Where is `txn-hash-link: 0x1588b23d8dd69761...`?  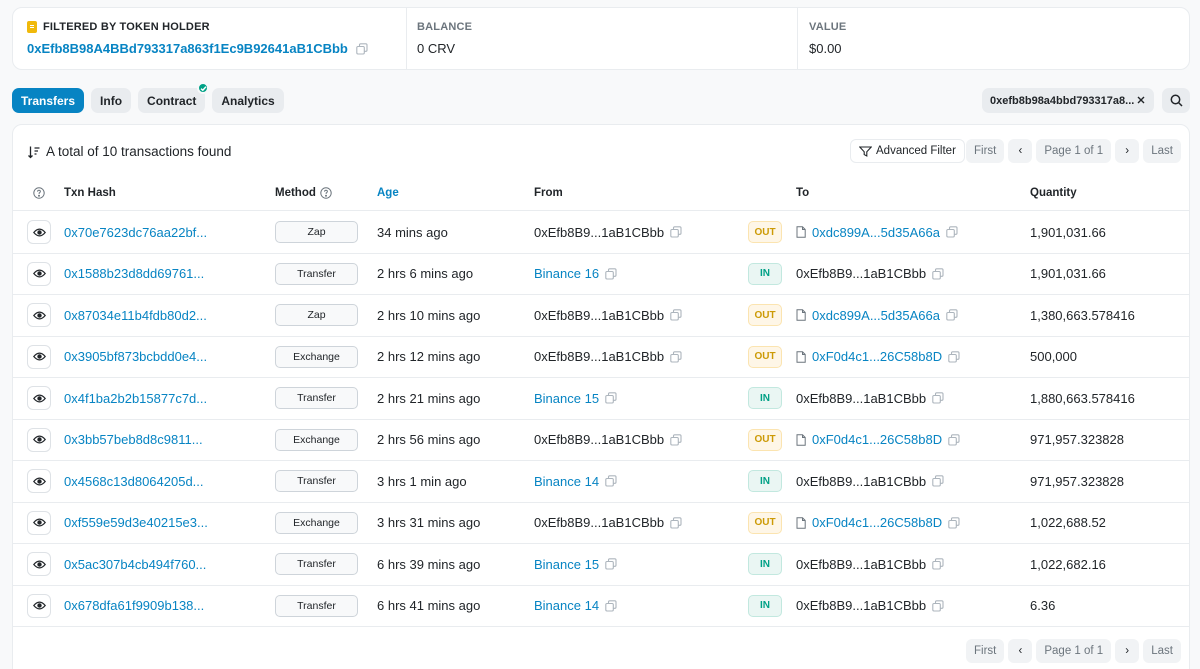
txn-hash-link: 0x1588b23d8dd69761... is located at coordinates (134, 274).